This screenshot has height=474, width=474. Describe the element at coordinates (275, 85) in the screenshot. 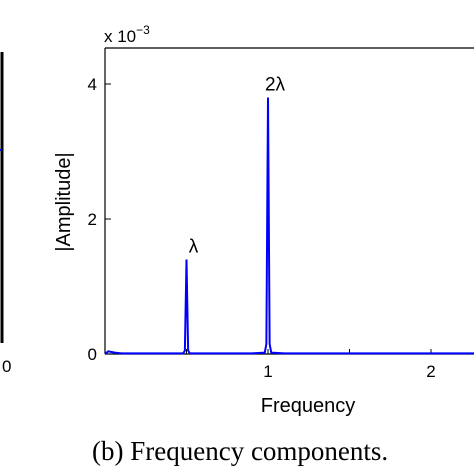

I see `peak-annotation: 2λ` at that location.